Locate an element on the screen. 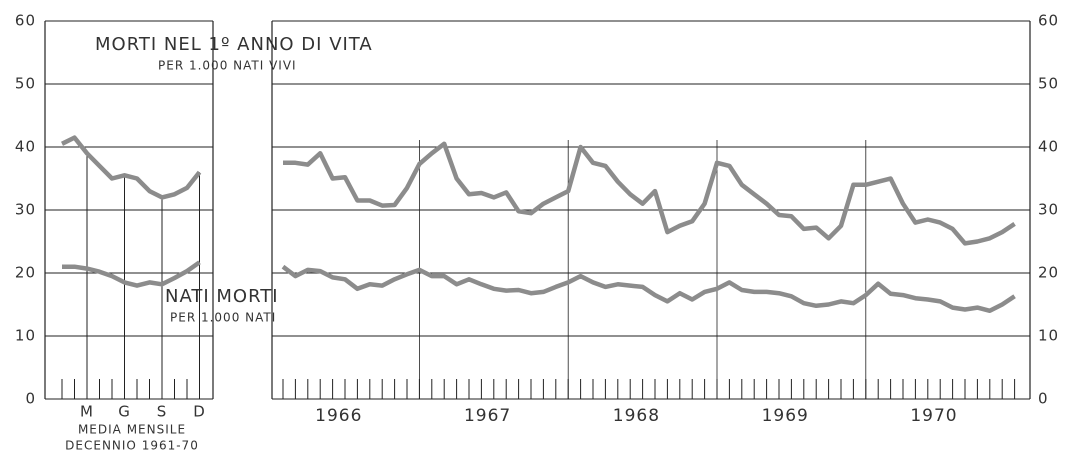  series-sublabel: PER 1.000 NATI VIVI is located at coordinates (227, 66).